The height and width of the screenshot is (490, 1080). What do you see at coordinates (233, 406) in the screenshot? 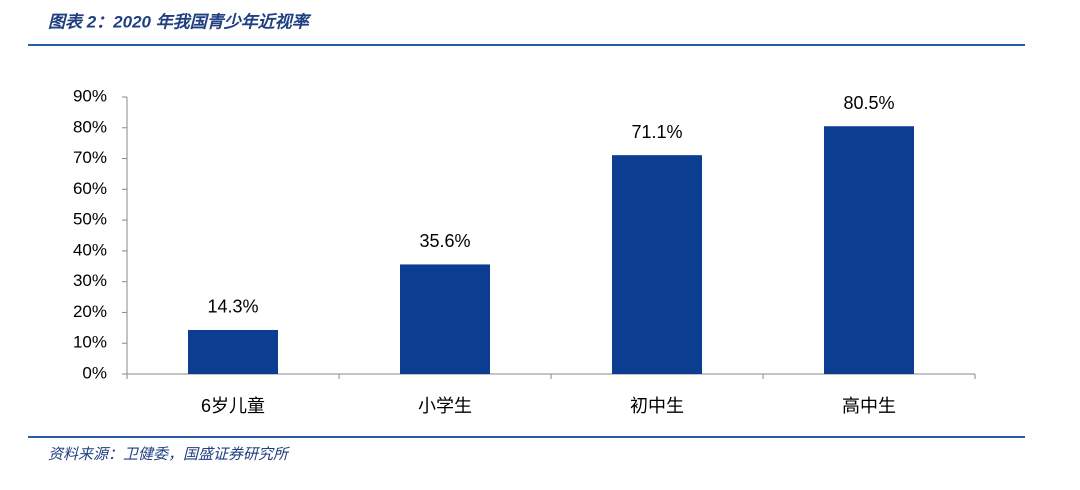
I see `x-tick-label: 6岁儿童` at bounding box center [233, 406].